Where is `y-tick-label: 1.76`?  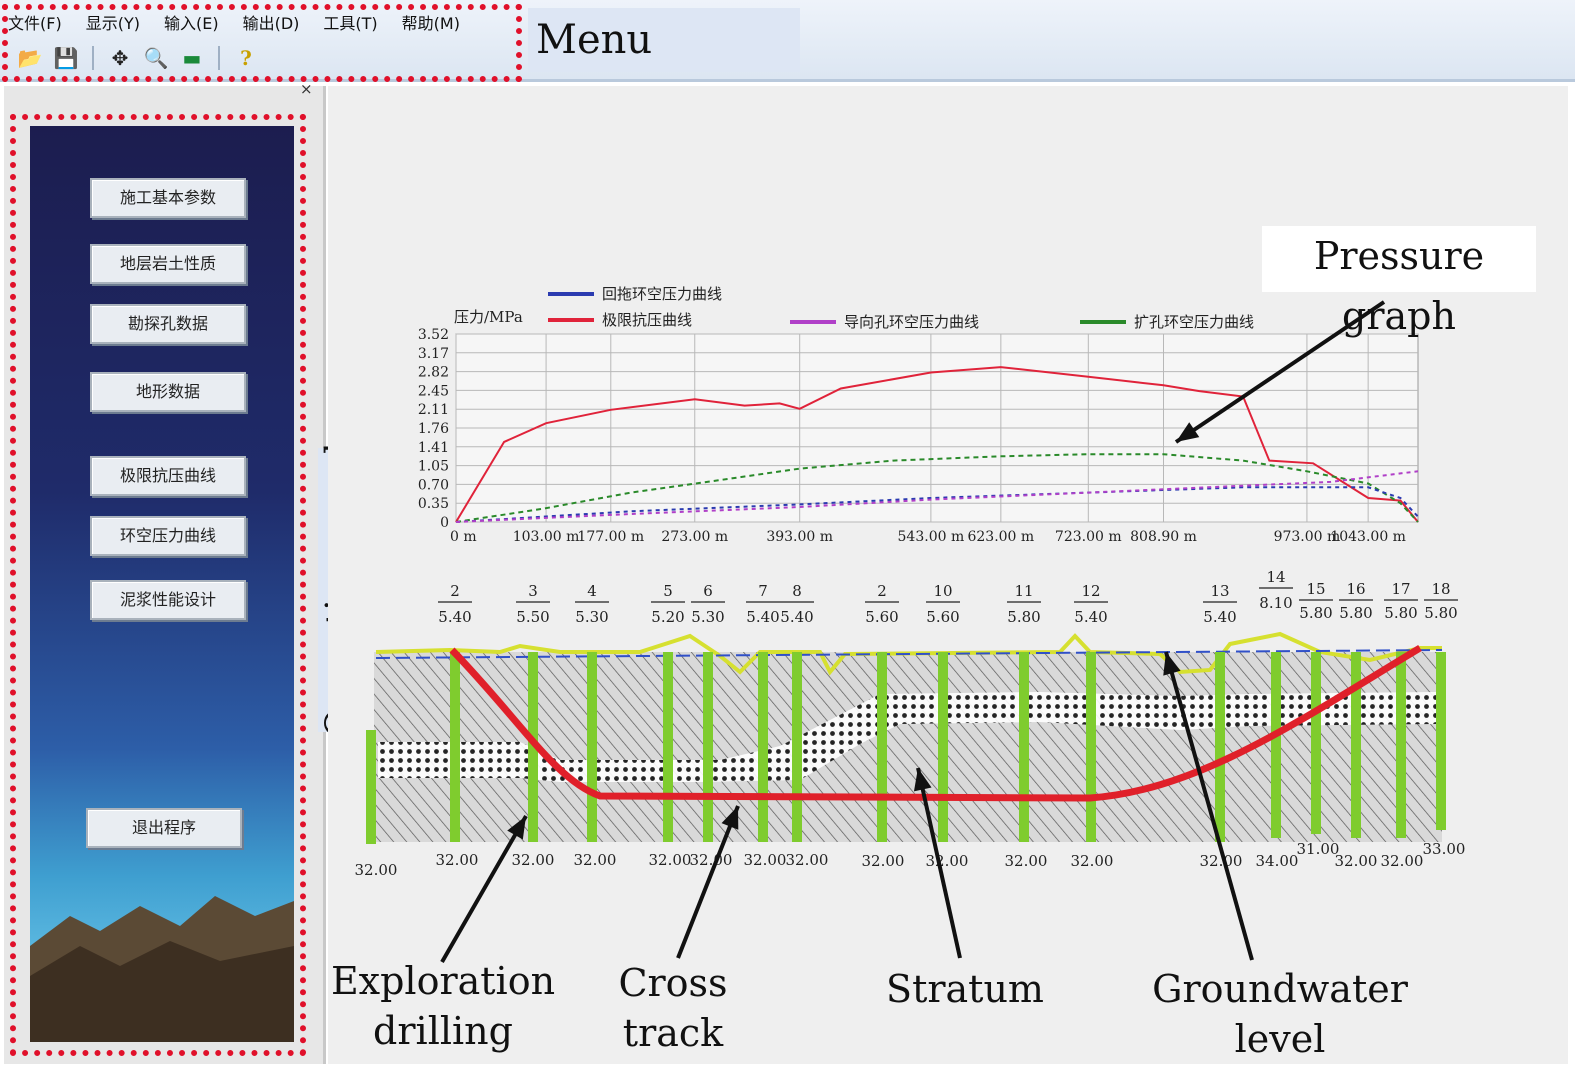
y-tick-label: 1.76 is located at coordinates (433, 429).